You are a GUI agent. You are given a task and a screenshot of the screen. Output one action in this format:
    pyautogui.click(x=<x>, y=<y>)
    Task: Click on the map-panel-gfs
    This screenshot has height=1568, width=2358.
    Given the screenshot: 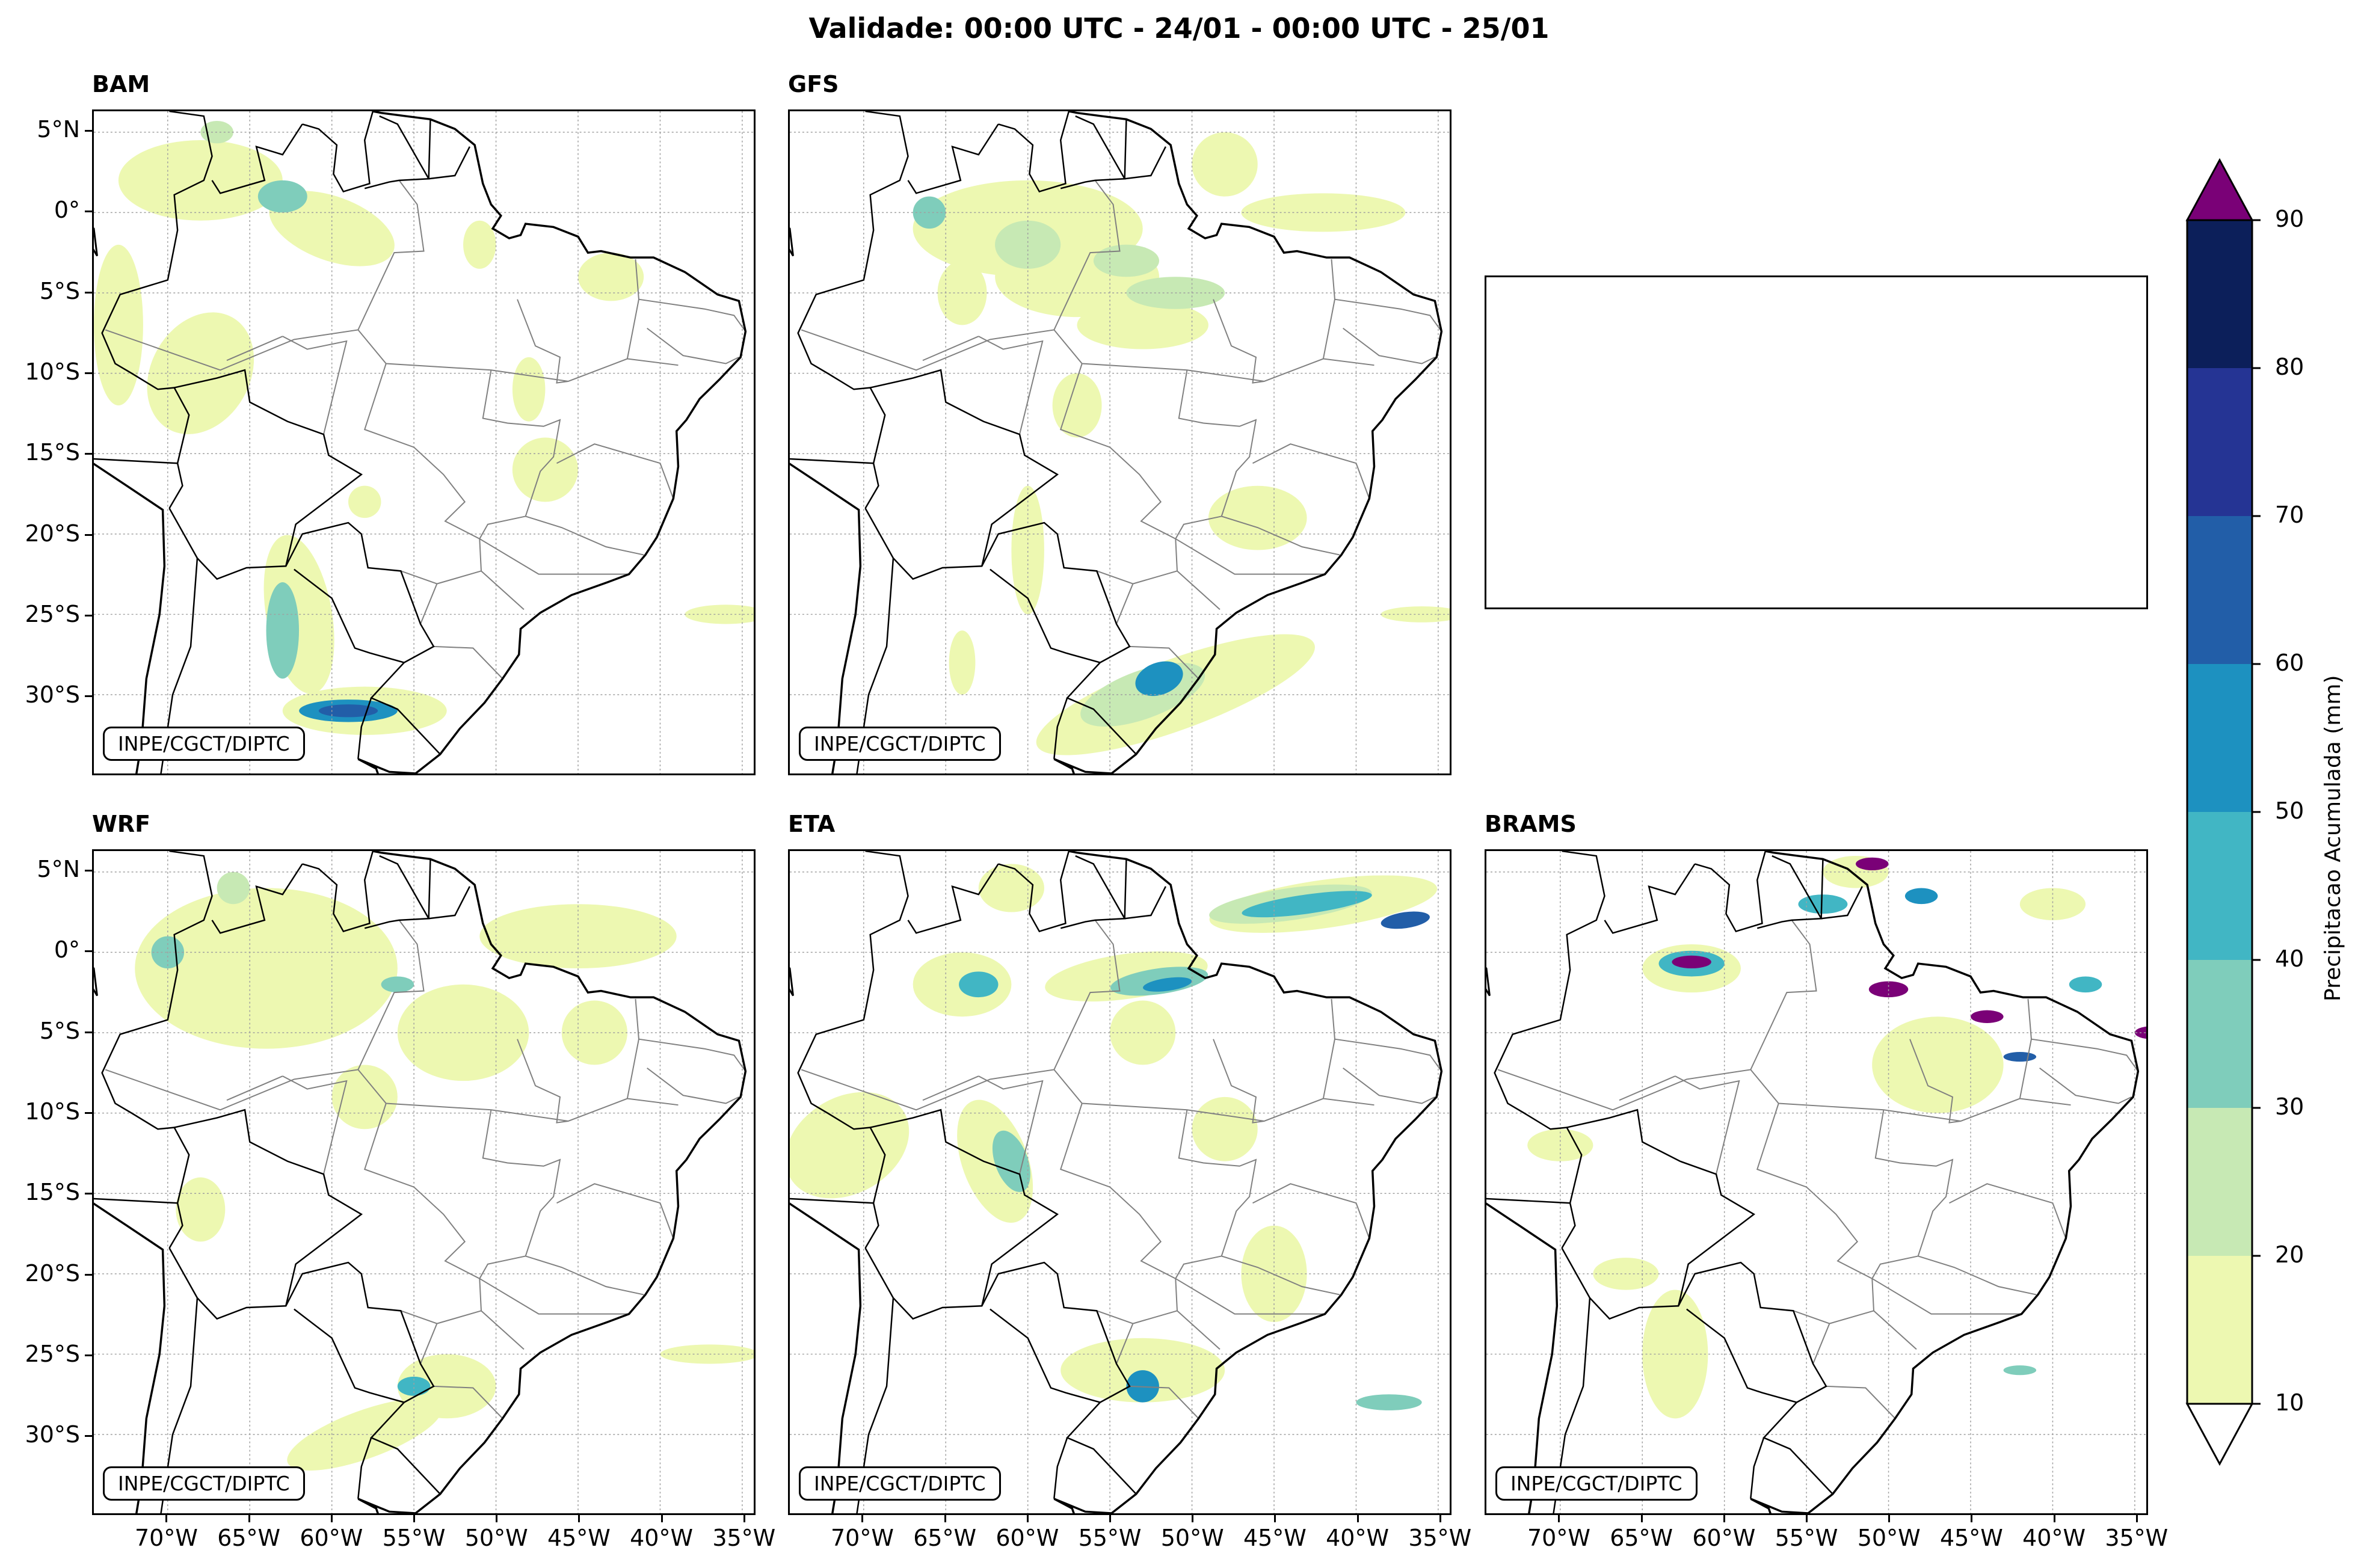 What is the action you would take?
    pyautogui.click(x=1119, y=442)
    